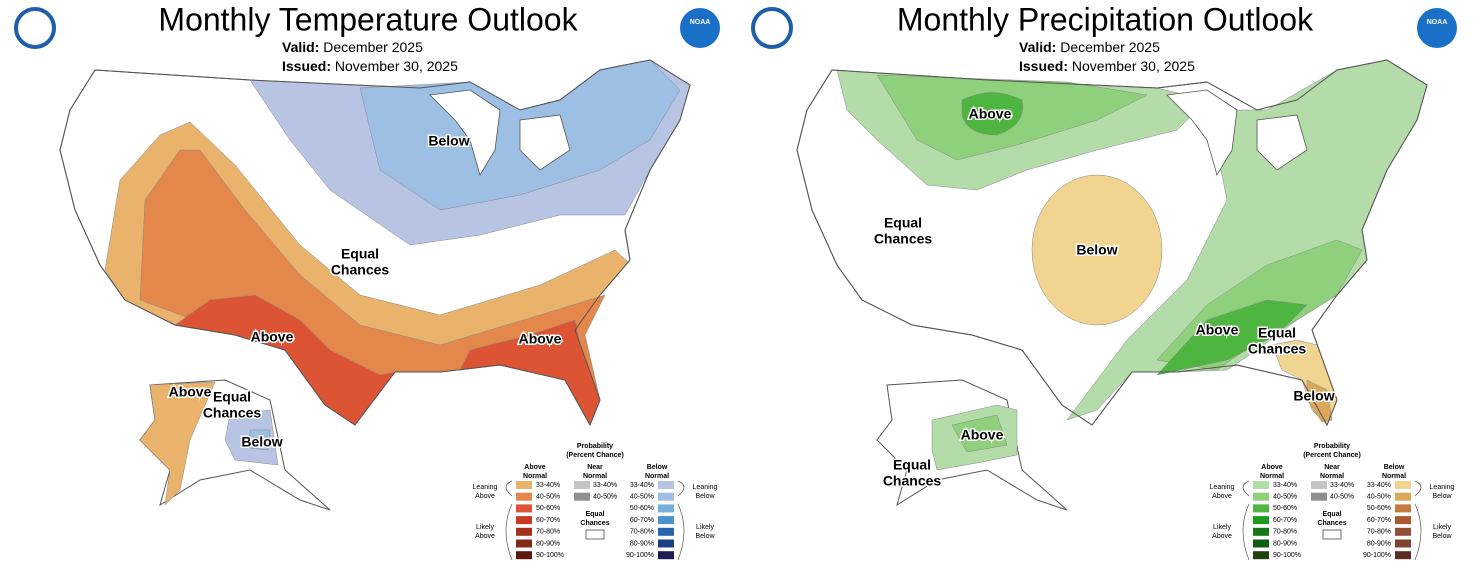 The image size is (1474, 569). What do you see at coordinates (368, 19) in the screenshot?
I see `panel-title: Monthly Temperature Outlook` at bounding box center [368, 19].